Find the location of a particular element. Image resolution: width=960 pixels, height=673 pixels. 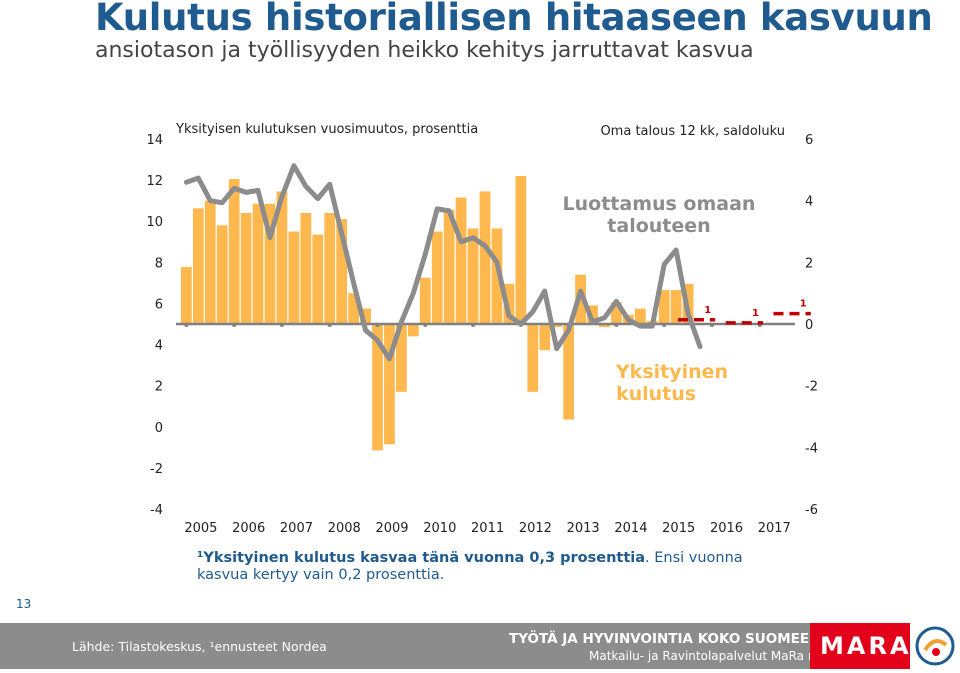

x-tick-label: 2007 is located at coordinates (296, 528).